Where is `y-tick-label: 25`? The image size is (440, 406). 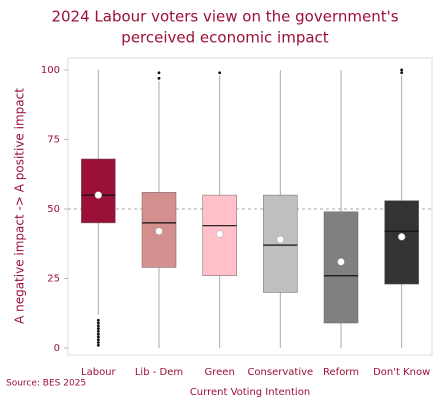
y-tick-label: 25 is located at coordinates (53, 279).